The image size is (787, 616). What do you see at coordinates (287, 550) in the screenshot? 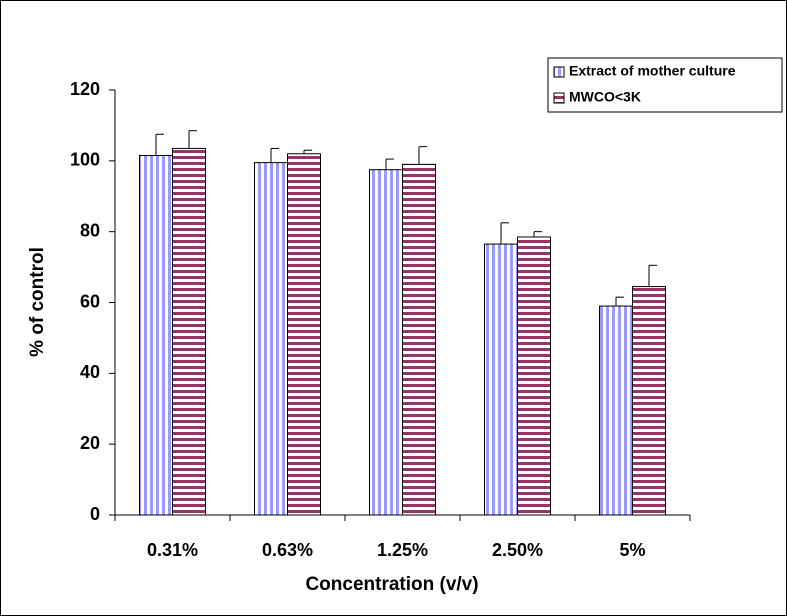
I see `x-tick-label: 0.63%` at bounding box center [287, 550].